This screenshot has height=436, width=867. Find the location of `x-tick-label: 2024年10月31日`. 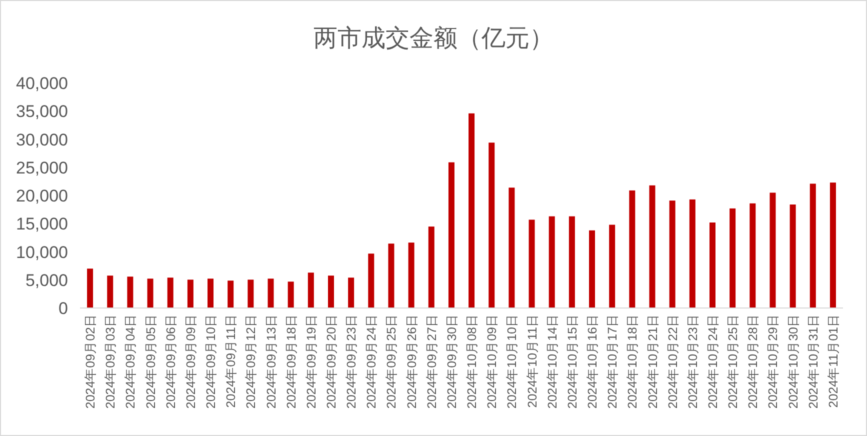

x-tick-label: 2024年10月31日 is located at coordinates (813, 361).